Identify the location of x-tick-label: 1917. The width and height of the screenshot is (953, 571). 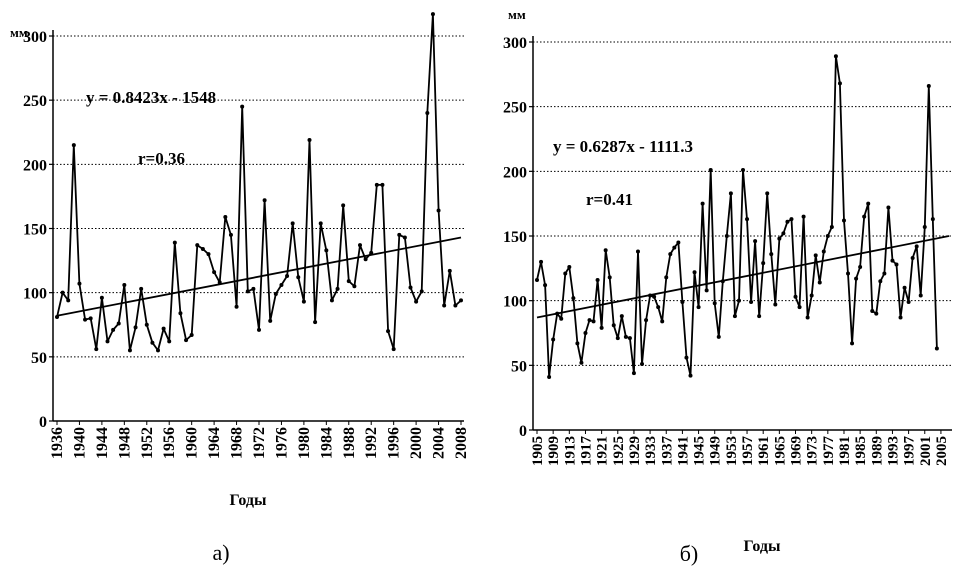
(586, 451).